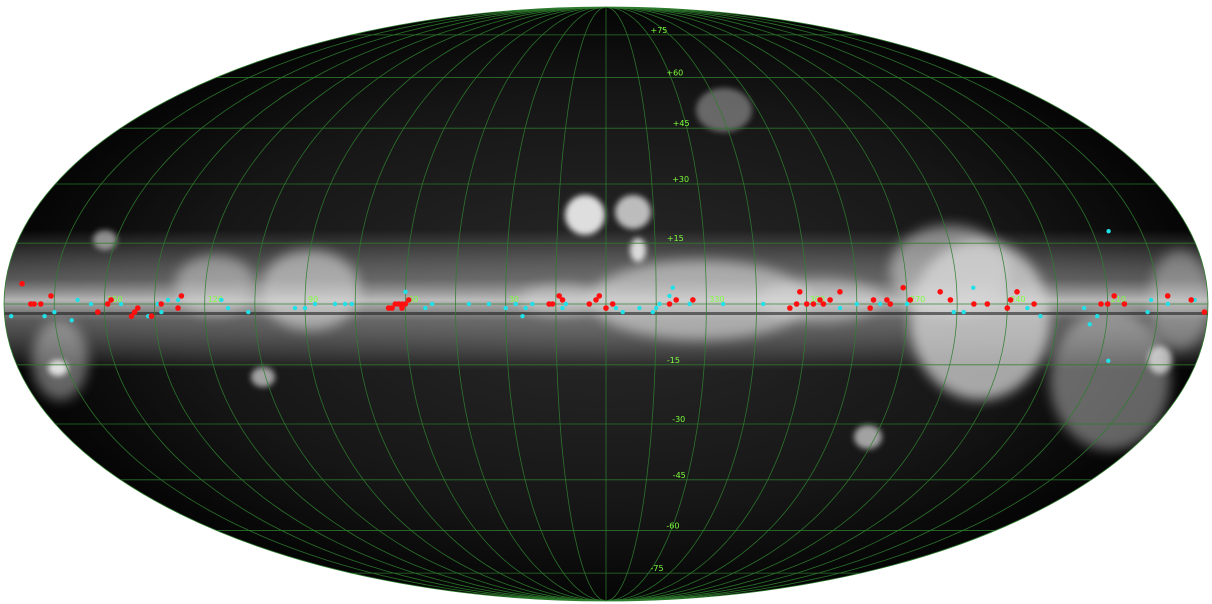 Image resolution: width=1212 pixels, height=604 pixels. Describe the element at coordinates (413, 299) in the screenshot. I see `longitude-label: 60` at that location.